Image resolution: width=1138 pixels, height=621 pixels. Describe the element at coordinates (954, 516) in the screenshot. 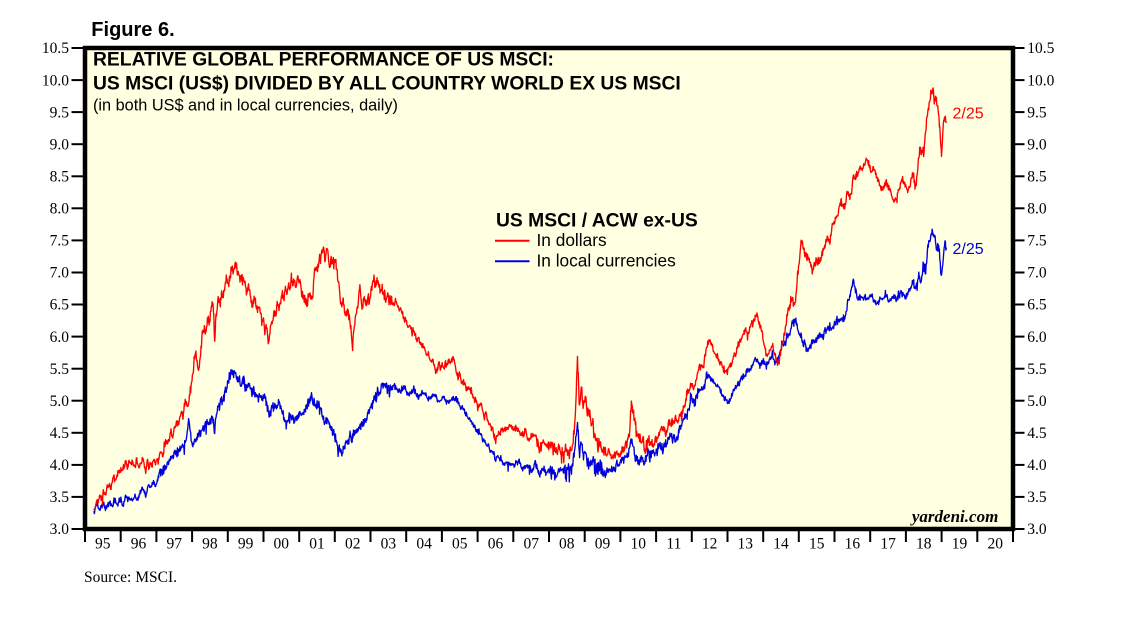

I see `svg-text: yardeni.com` at that location.